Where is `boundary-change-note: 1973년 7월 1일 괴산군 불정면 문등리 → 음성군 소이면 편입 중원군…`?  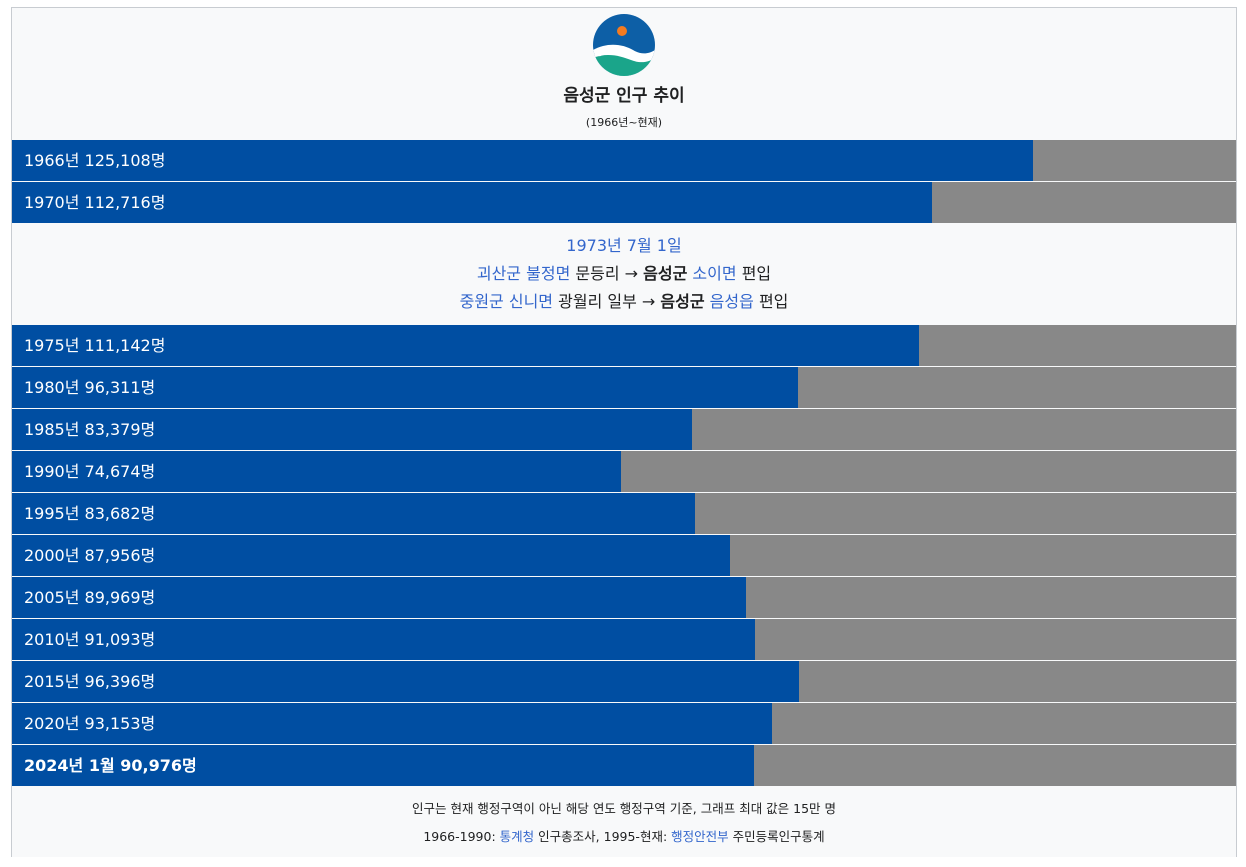
boundary-change-note: 1973년 7월 1일 괴산군 불정면 문등리 → 음성군 소이면 편입 중원군… is located at coordinates (624, 274).